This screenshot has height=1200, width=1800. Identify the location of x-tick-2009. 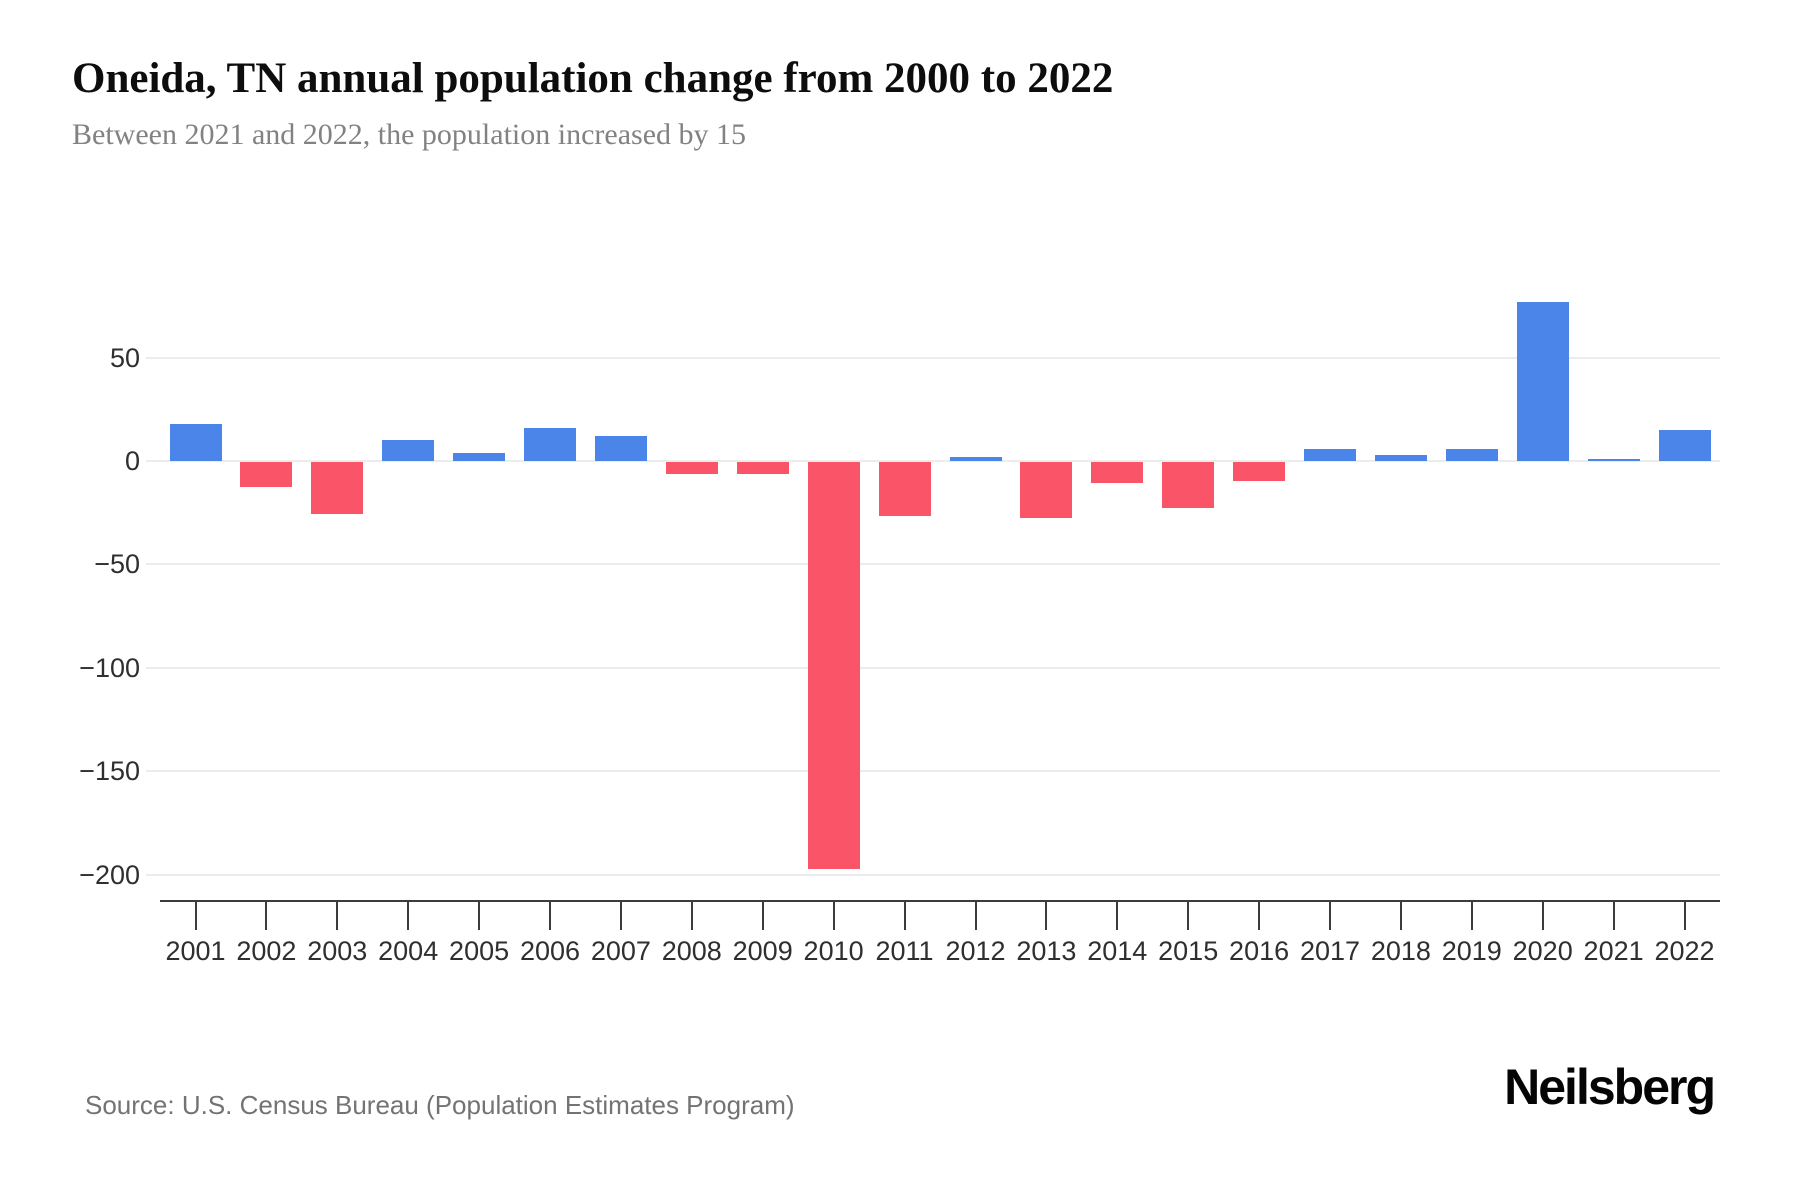
(762, 916).